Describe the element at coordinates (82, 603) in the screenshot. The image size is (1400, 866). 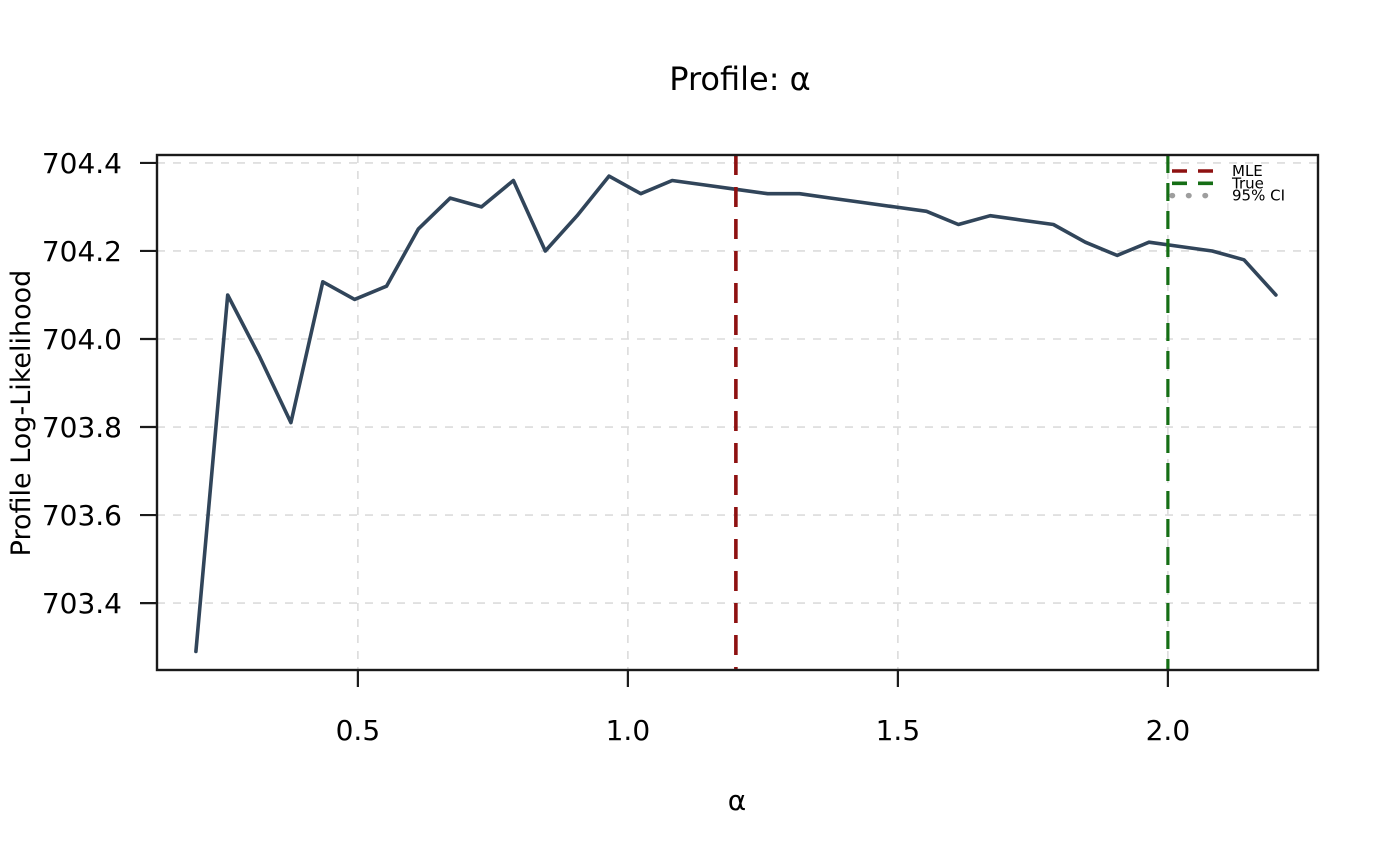
I see `y-tick-label: 703.4` at that location.